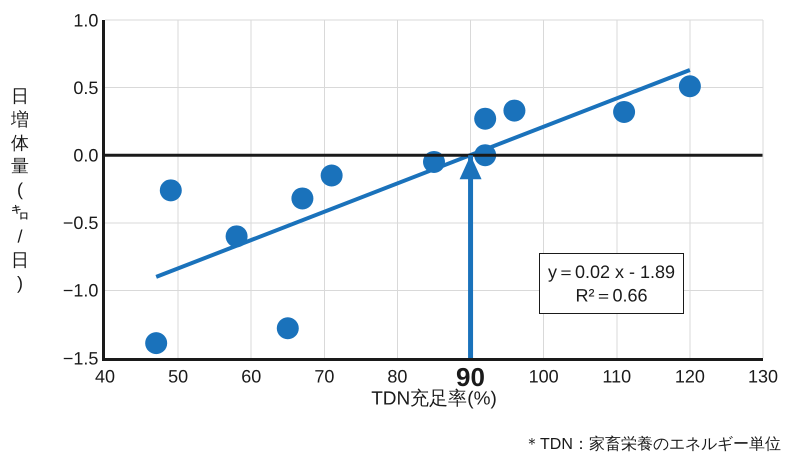 Image resolution: width=790 pixels, height=458 pixels. Describe the element at coordinates (85, 156) in the screenshot. I see `y-tick-label: 0.0` at that location.